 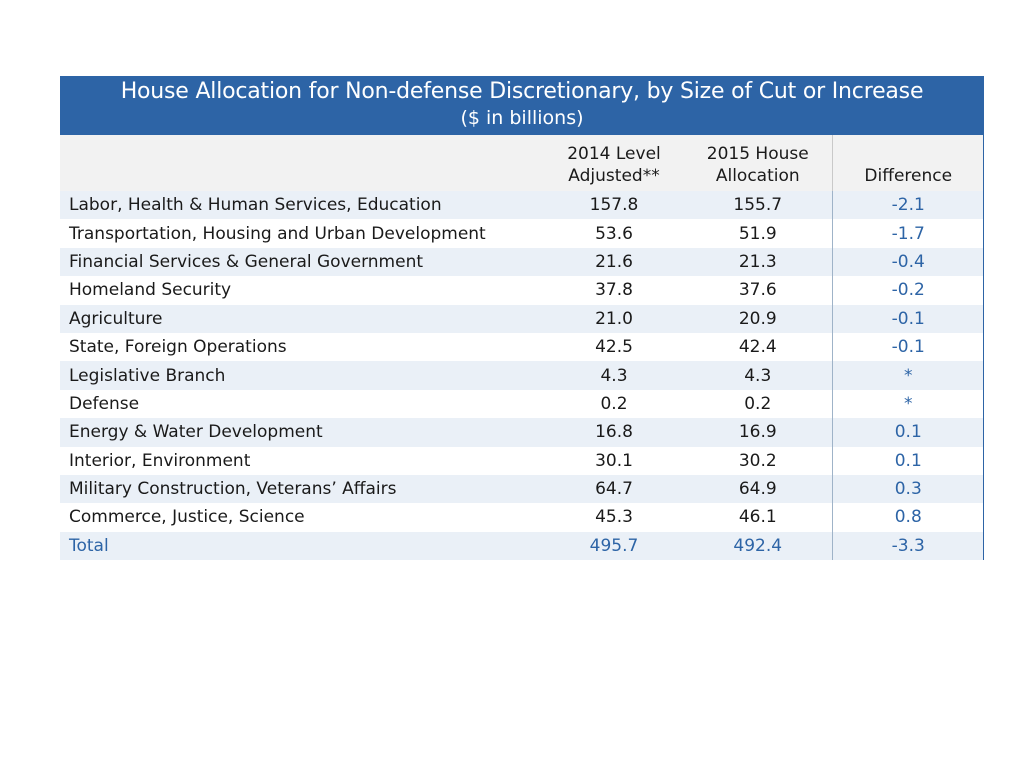 What do you see at coordinates (907, 163) in the screenshot?
I see `header-difference: Difference` at bounding box center [907, 163].